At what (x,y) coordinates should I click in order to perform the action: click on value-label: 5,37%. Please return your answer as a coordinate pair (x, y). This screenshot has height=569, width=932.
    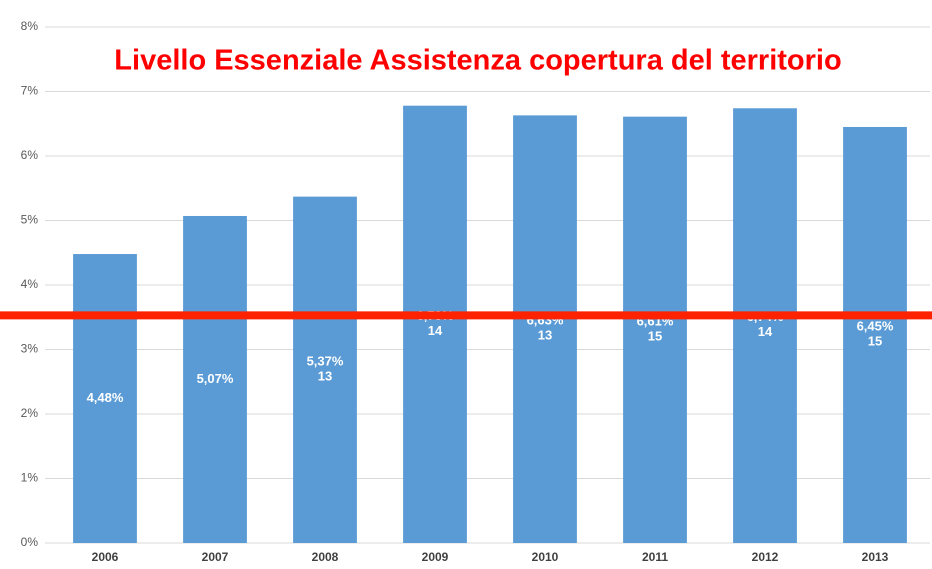
    Looking at the image, I should click on (325, 360).